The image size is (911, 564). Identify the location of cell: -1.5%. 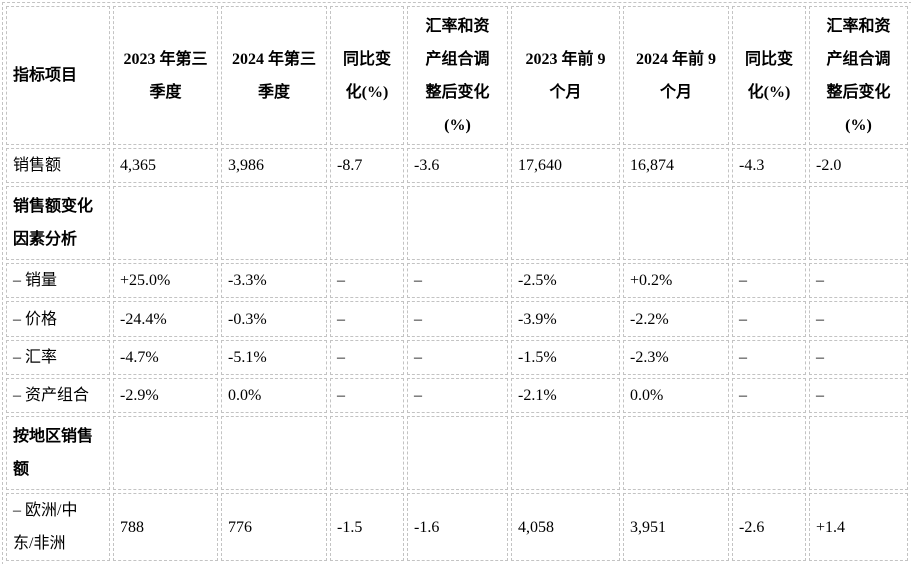
(565, 357).